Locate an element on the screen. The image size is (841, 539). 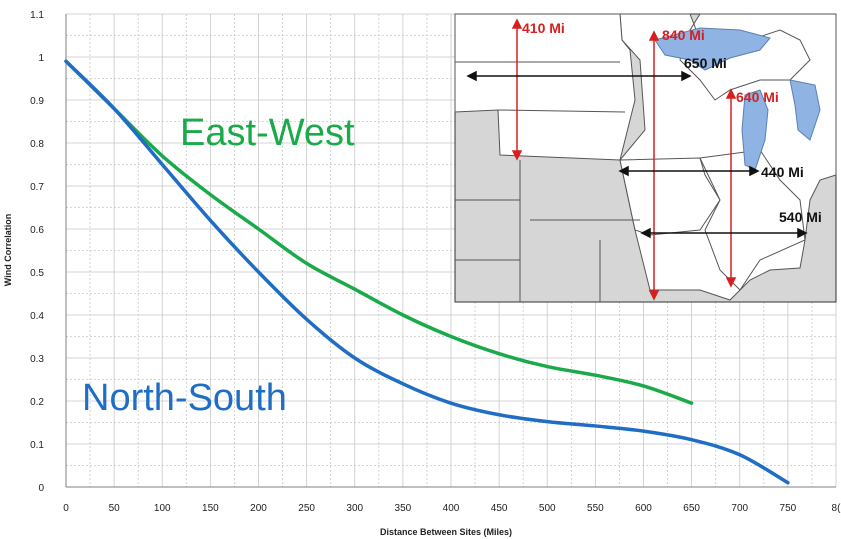
north-south-arrows is located at coordinates (624, 159).